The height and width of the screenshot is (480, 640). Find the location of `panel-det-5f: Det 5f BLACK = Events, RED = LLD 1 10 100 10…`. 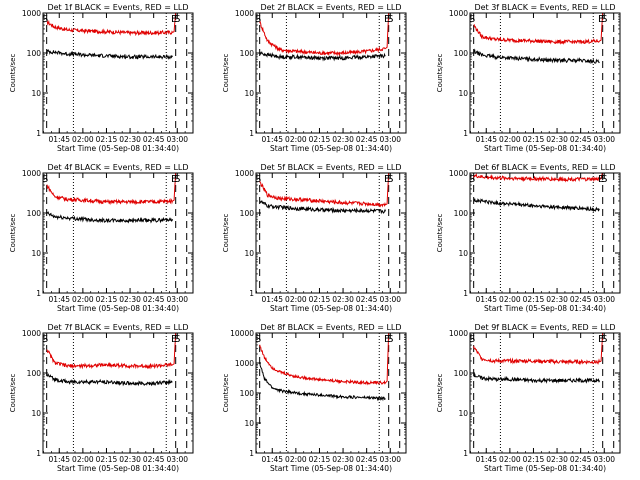

panel-det-5f: Det 5f BLACK = Events, RED = LLD 1 10 100 10… is located at coordinates (314, 238).